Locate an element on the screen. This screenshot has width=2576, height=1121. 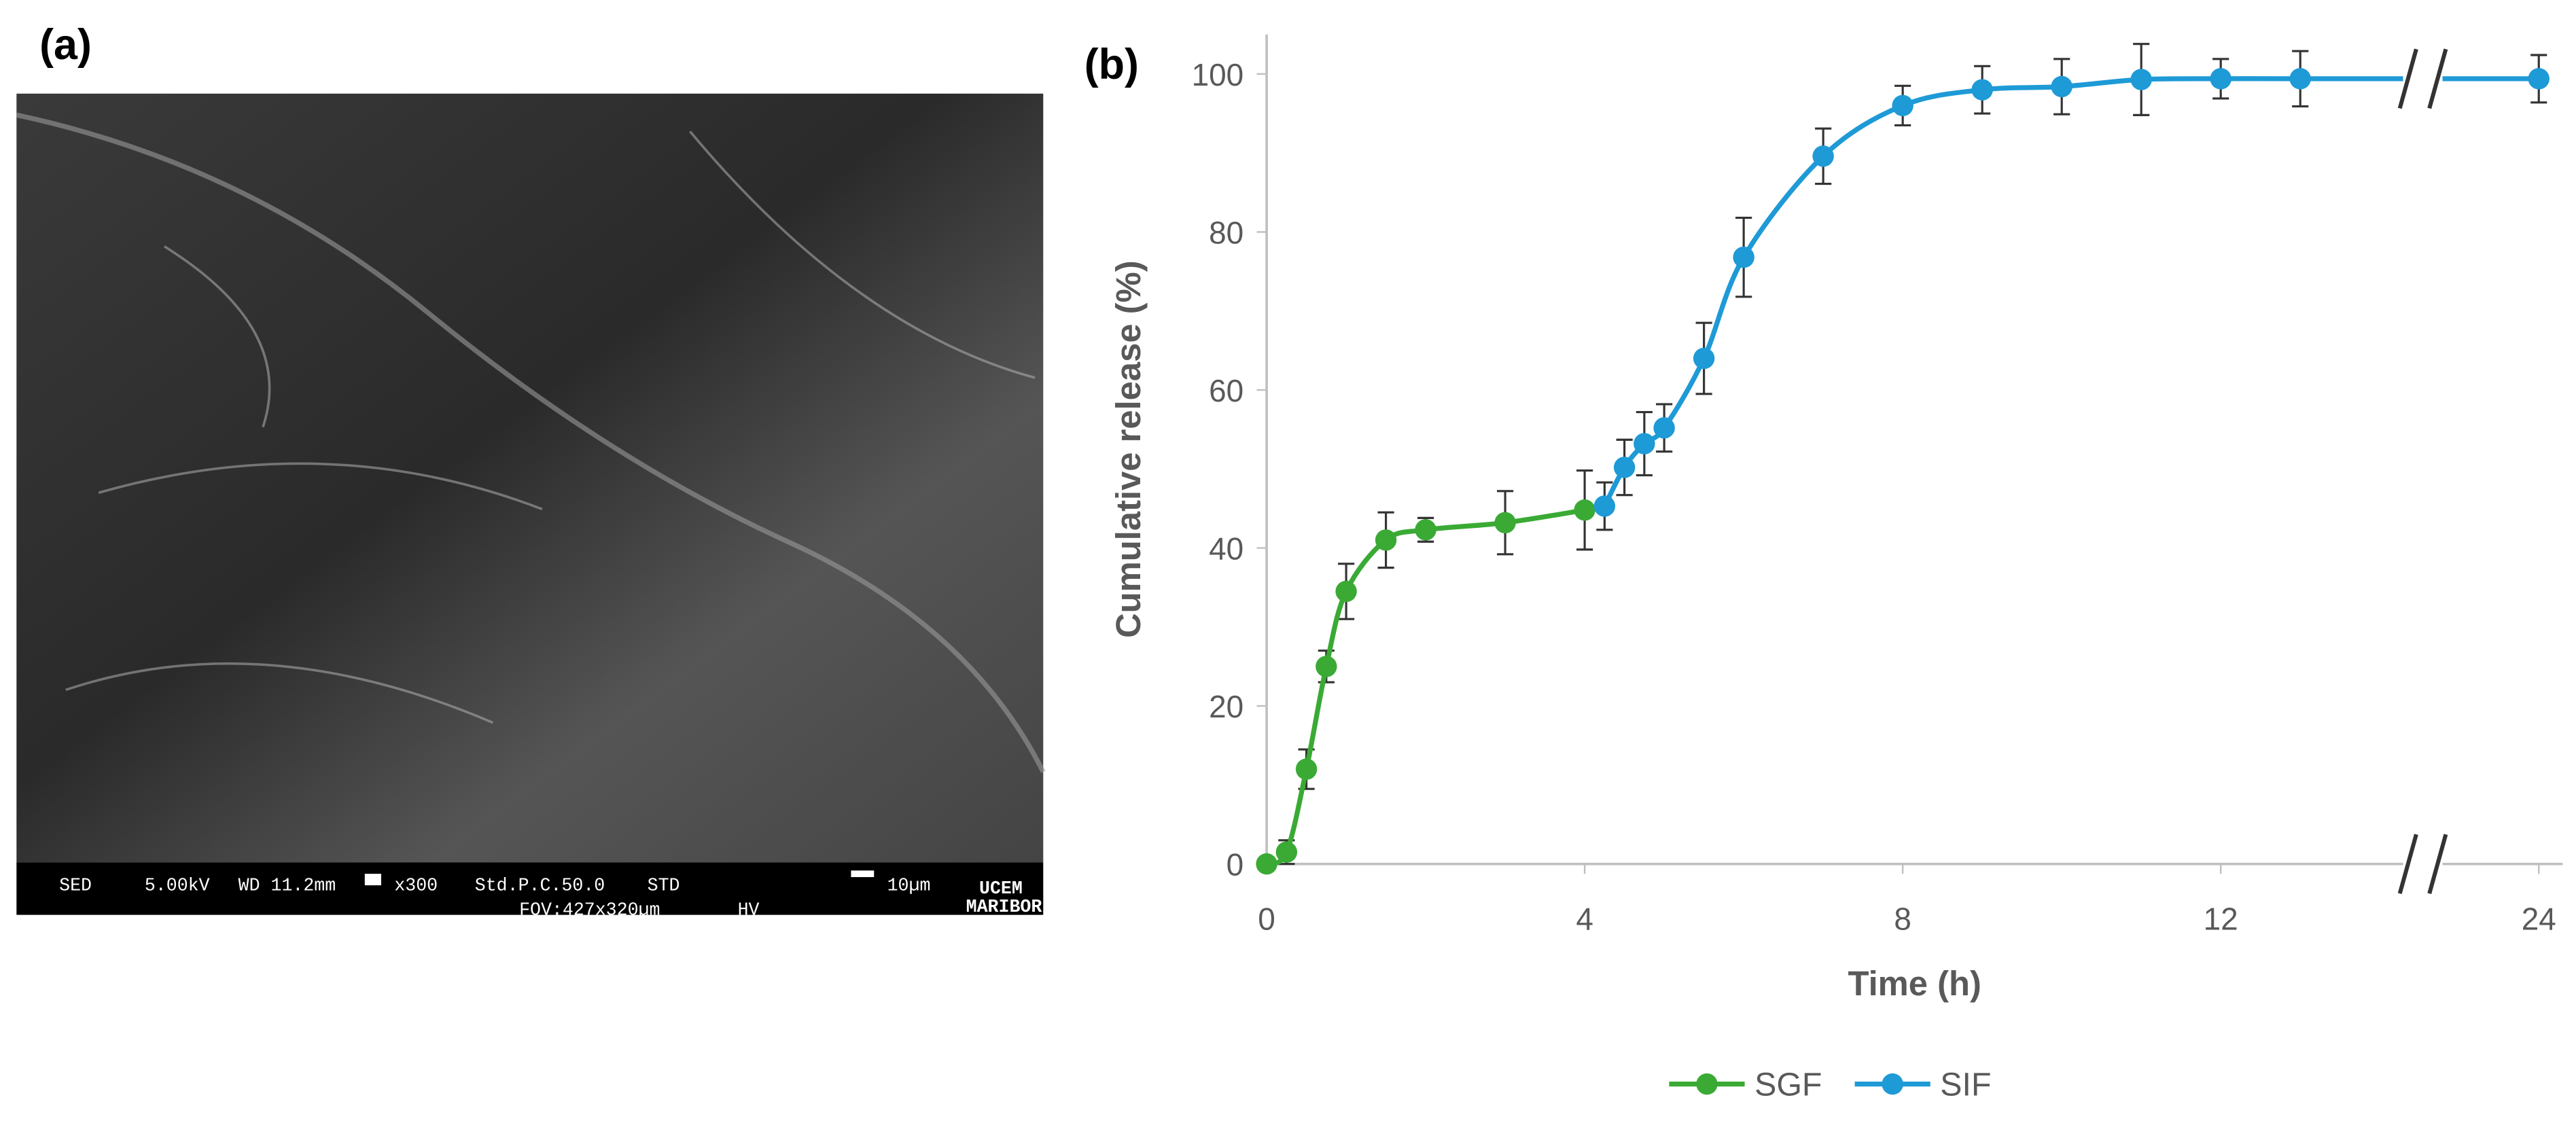
sem-info: x300 is located at coordinates (416, 885).